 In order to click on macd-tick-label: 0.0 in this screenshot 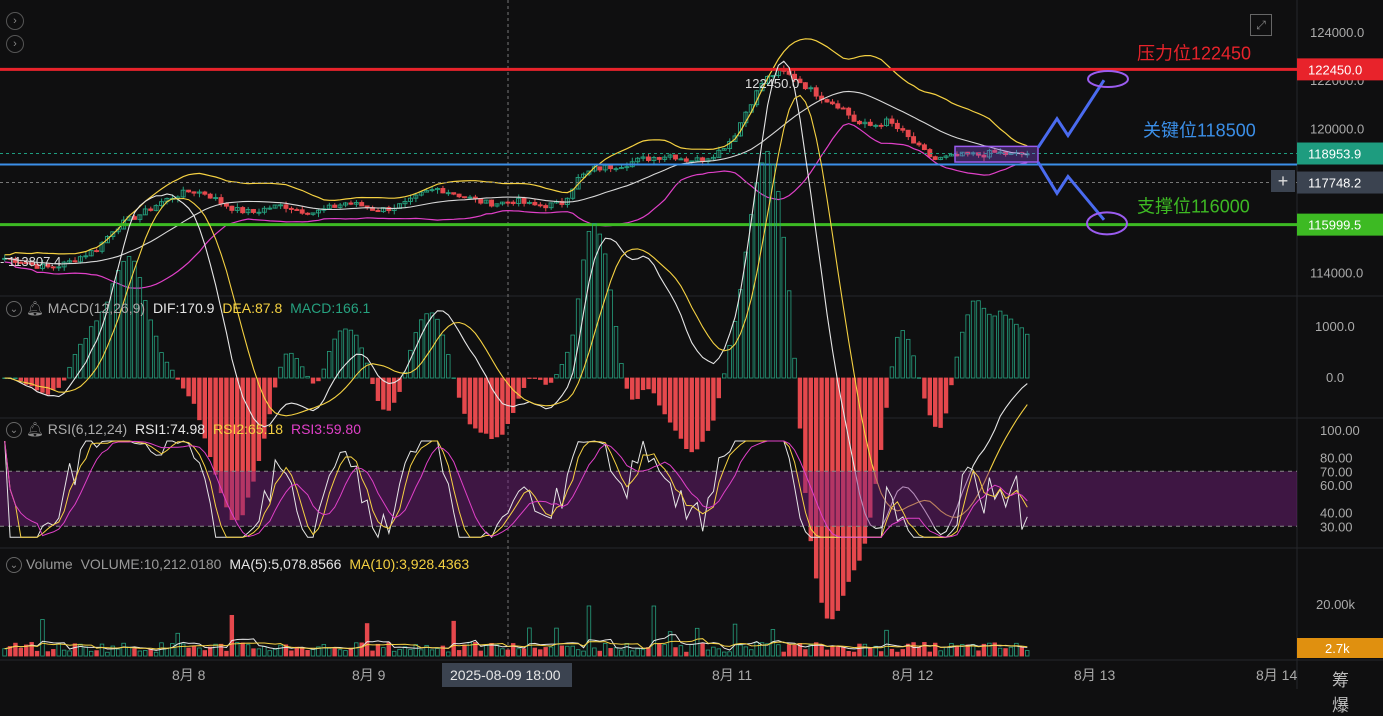, I will do `click(1335, 377)`.